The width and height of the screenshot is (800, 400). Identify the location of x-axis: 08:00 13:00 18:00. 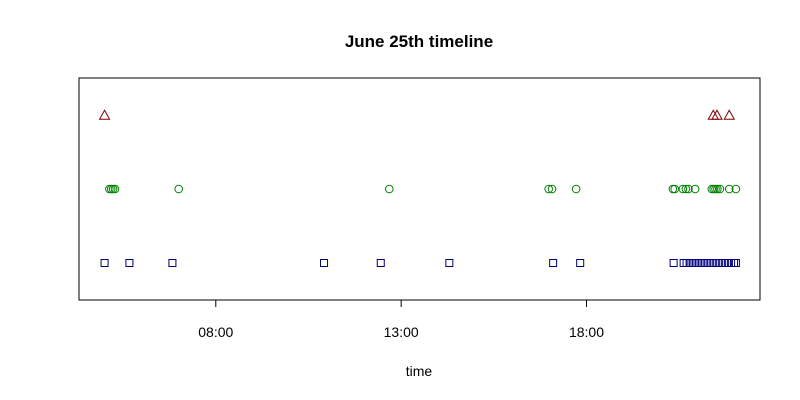
(401, 319).